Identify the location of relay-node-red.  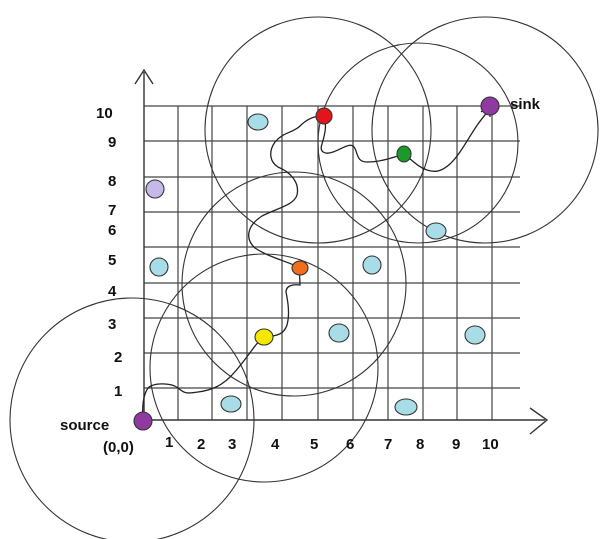
(324, 116).